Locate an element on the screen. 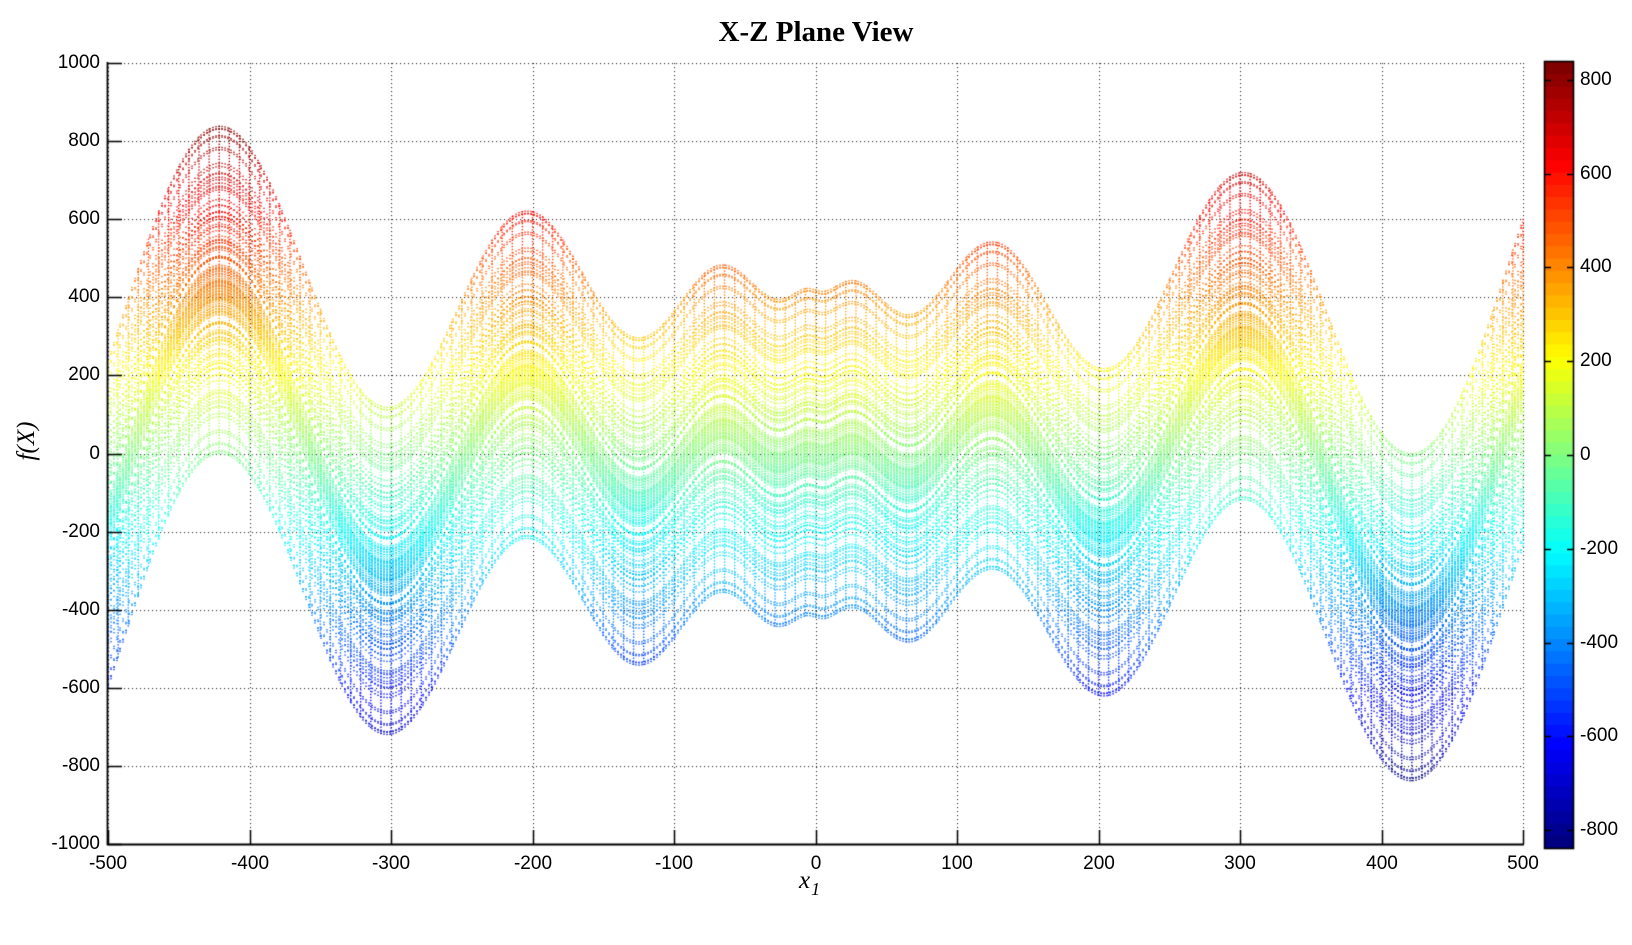  y-tick-label: 600 is located at coordinates (84, 218).